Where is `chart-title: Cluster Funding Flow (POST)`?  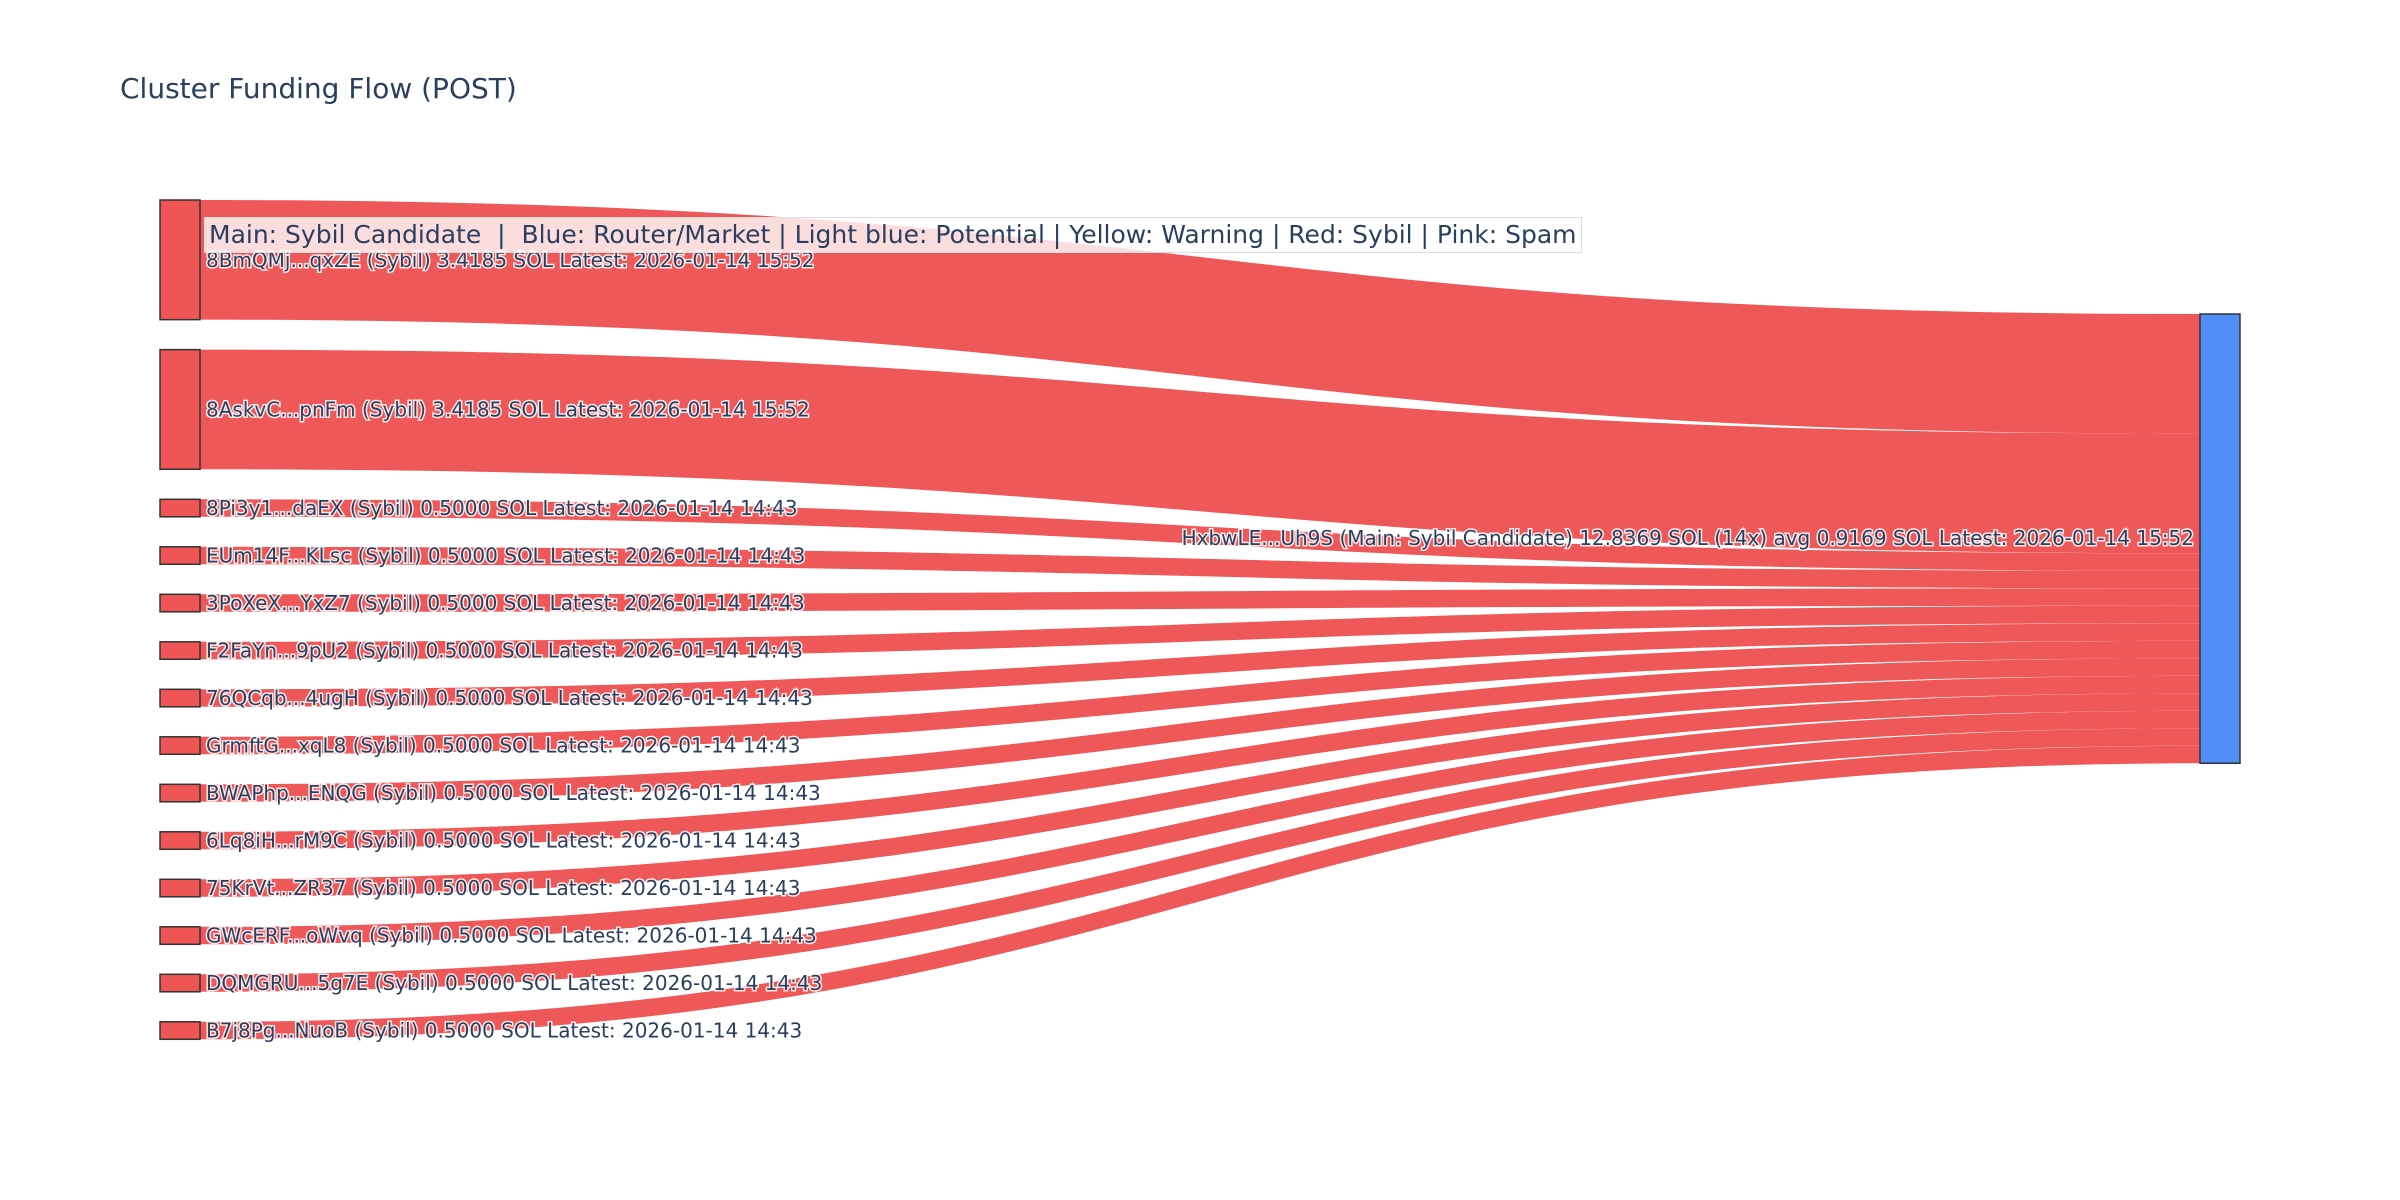
chart-title: Cluster Funding Flow (POST) is located at coordinates (318, 88).